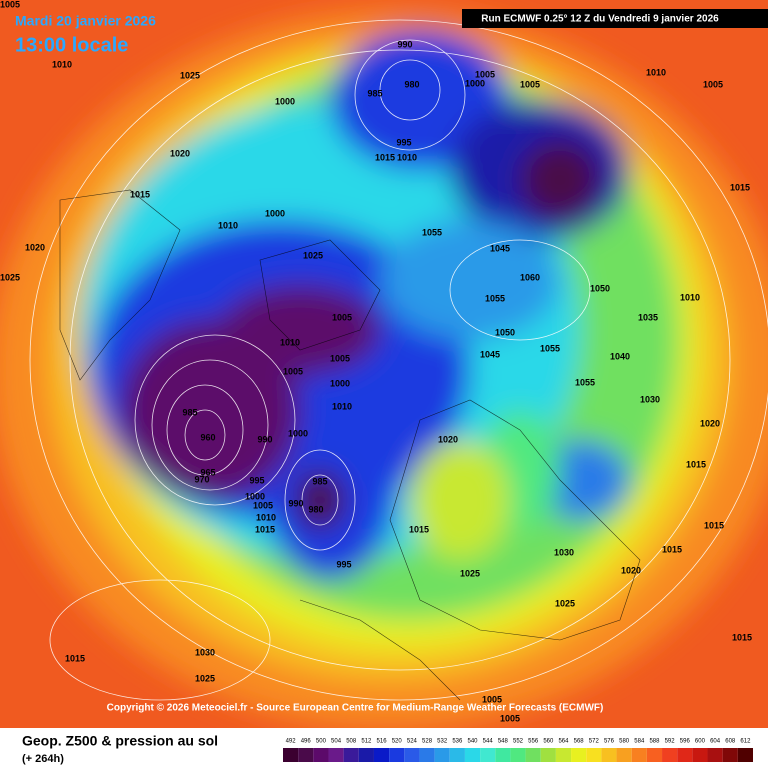 The width and height of the screenshot is (768, 768). What do you see at coordinates (700, 742) in the screenshot?
I see `scale-label: 600` at bounding box center [700, 742].